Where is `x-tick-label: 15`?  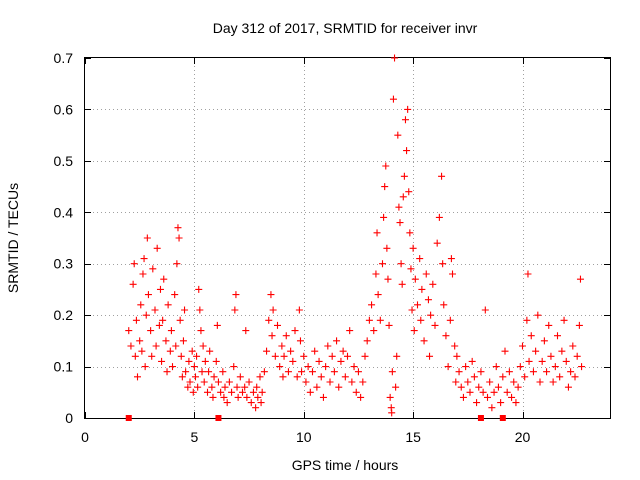
x-tick-label: 15 is located at coordinates (413, 437).